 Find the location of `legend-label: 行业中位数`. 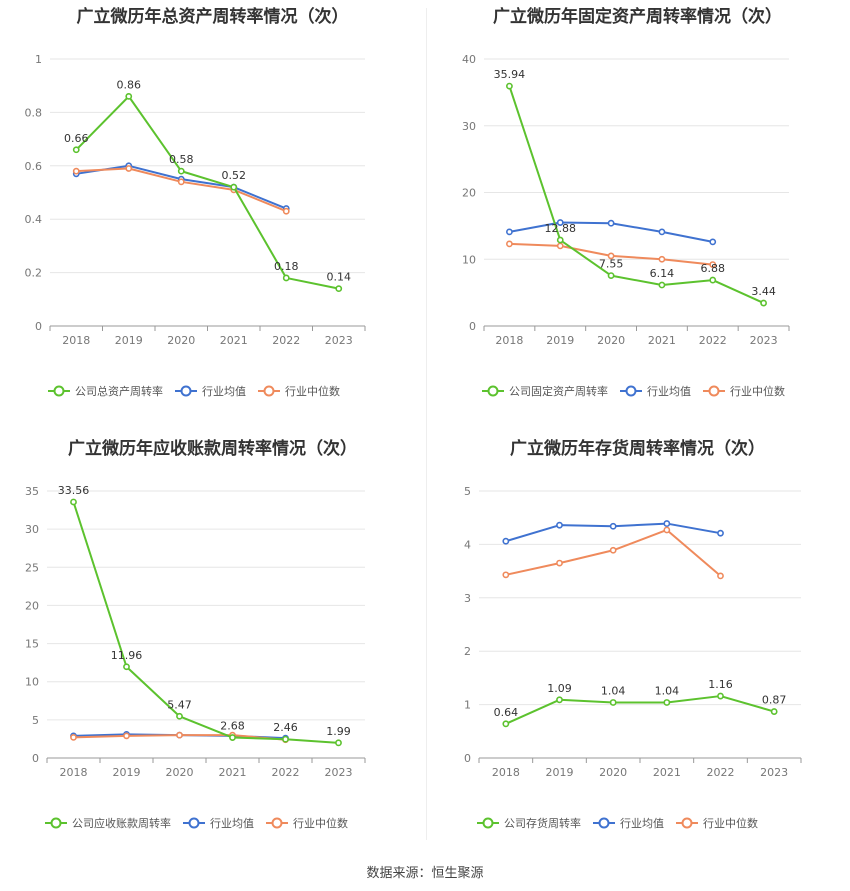

legend-label: 行业中位数 is located at coordinates (730, 823).